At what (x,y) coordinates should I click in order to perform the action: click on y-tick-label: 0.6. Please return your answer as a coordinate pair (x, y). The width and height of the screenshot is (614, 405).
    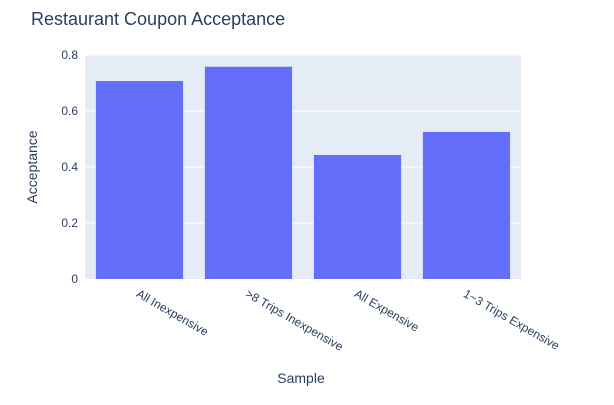
    Looking at the image, I should click on (69, 111).